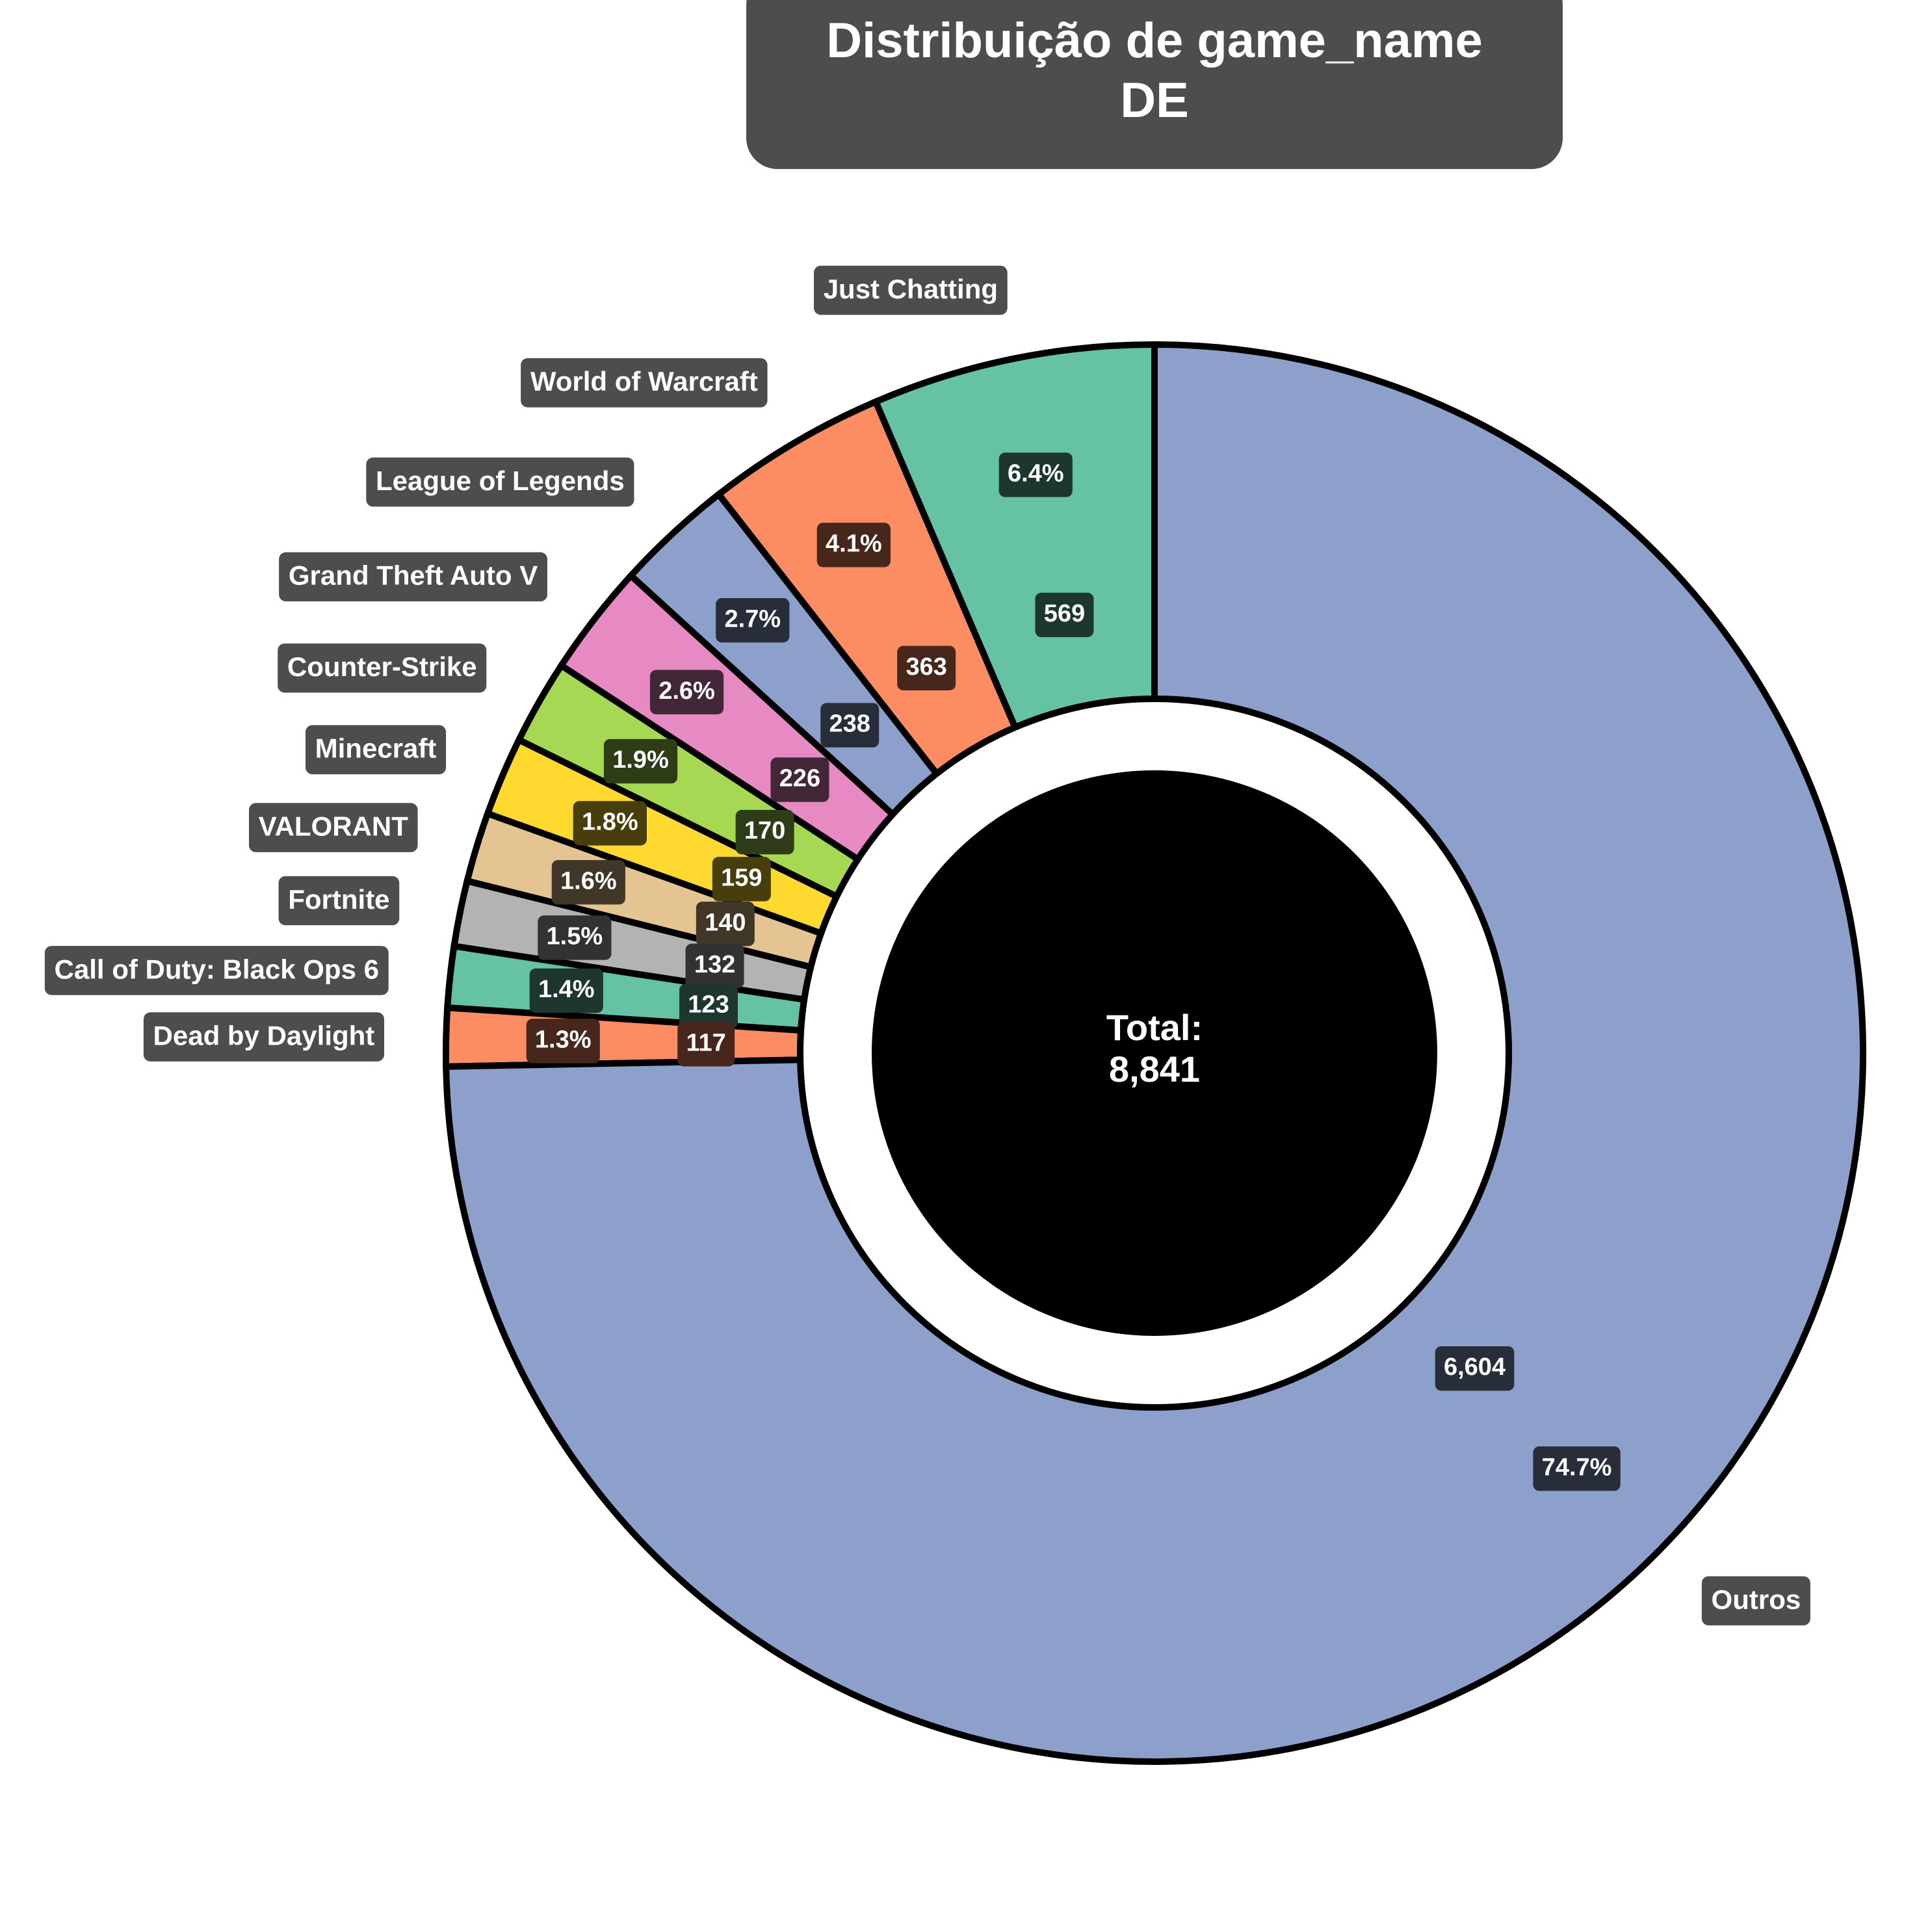 Image resolution: width=1930 pixels, height=1932 pixels. I want to click on value-label-counter-strike: 170, so click(764, 830).